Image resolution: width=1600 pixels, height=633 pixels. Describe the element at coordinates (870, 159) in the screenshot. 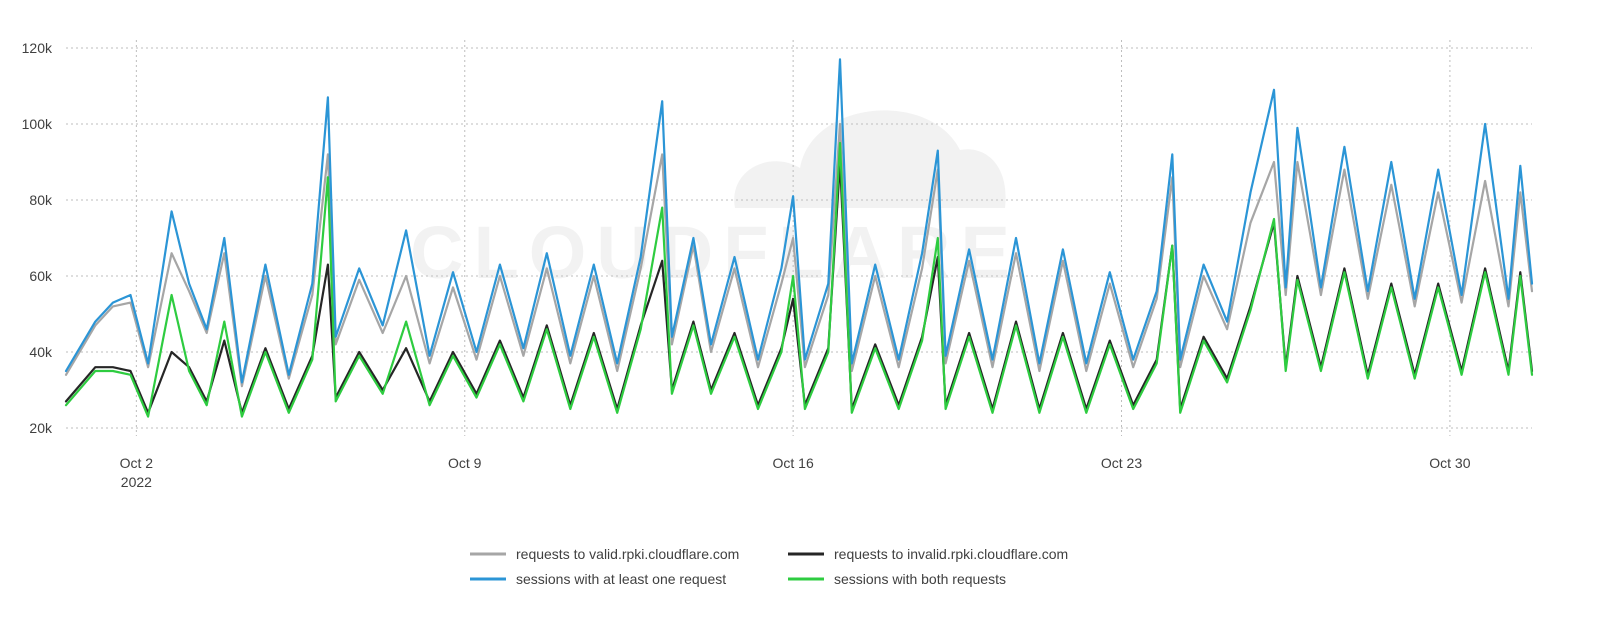

I see `cloud-logo-icon` at that location.